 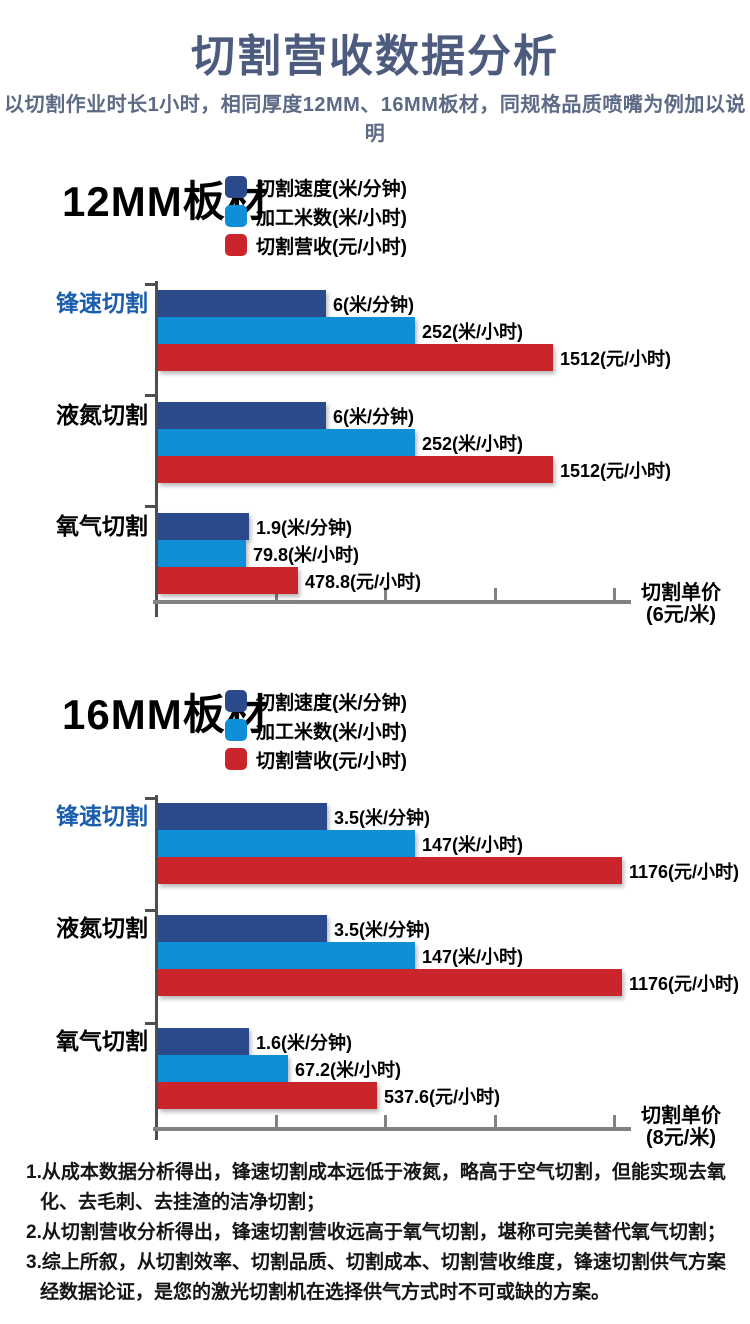 I want to click on bar-row: 537.6(元/小时), so click(x=329, y=1095).